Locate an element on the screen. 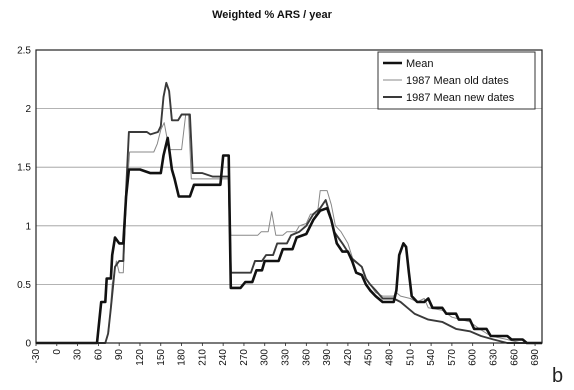  x-tick-label: 600 is located at coordinates (473, 357).